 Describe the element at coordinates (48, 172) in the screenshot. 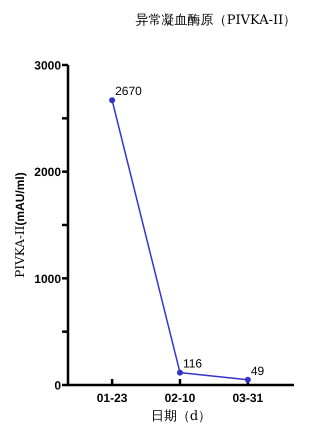

I see `y-tick-label: 2000` at that location.